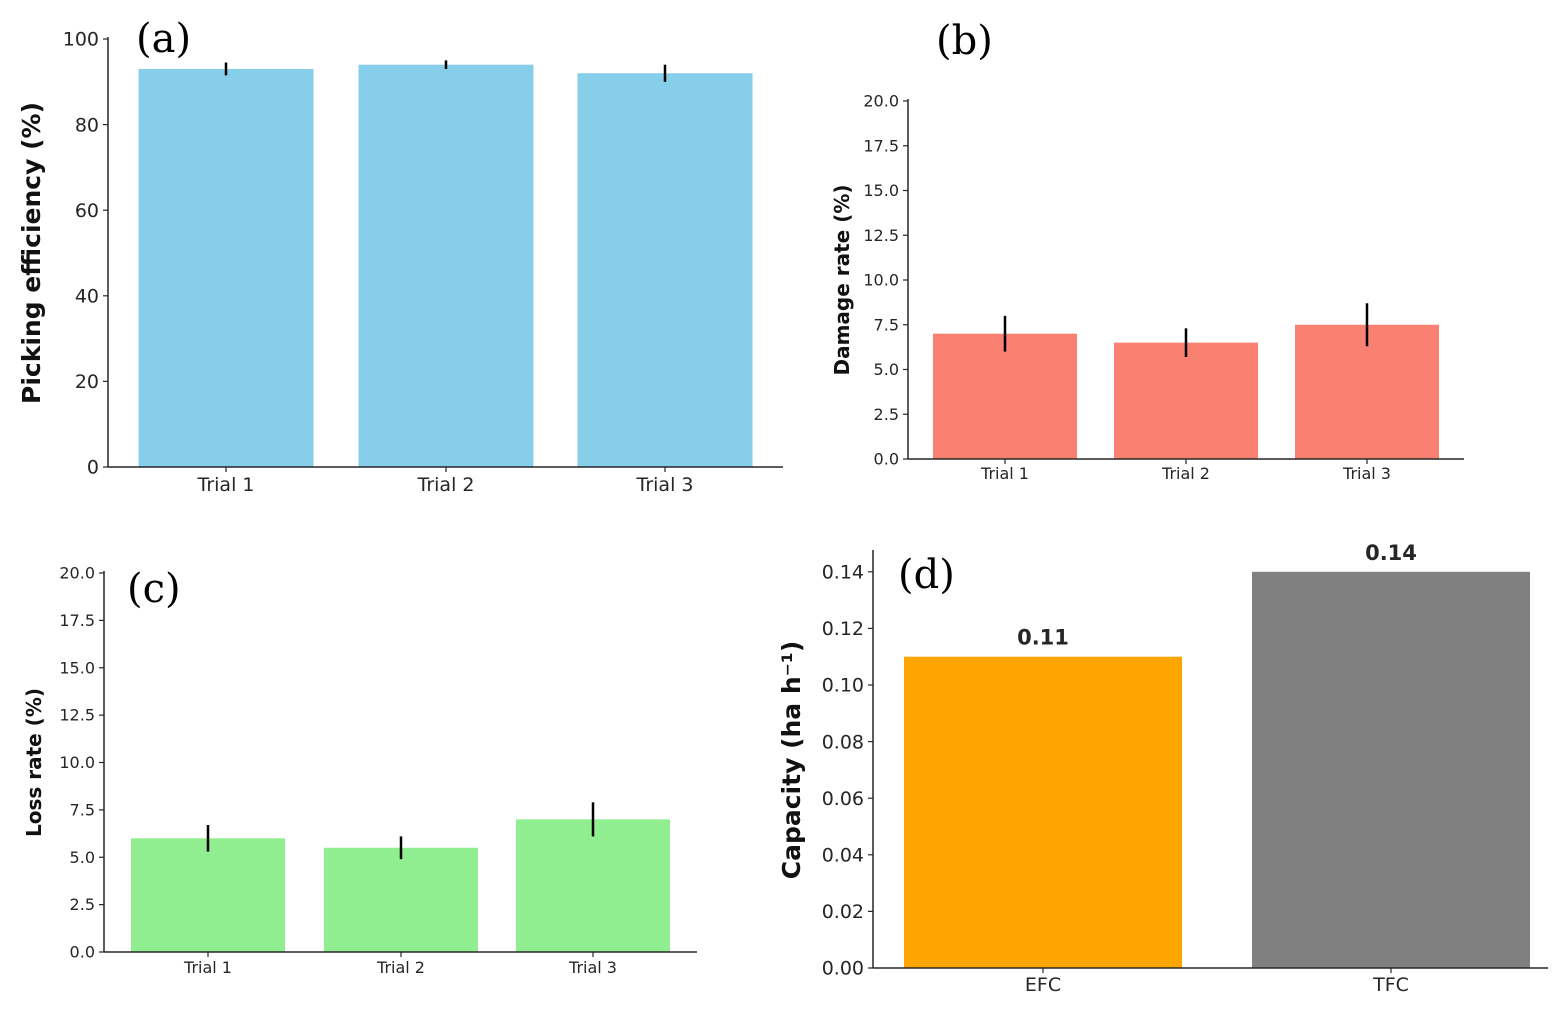 Image resolution: width=1559 pixels, height=1009 pixels. What do you see at coordinates (843, 572) in the screenshot?
I see `y-tick-label: 0.14` at bounding box center [843, 572].